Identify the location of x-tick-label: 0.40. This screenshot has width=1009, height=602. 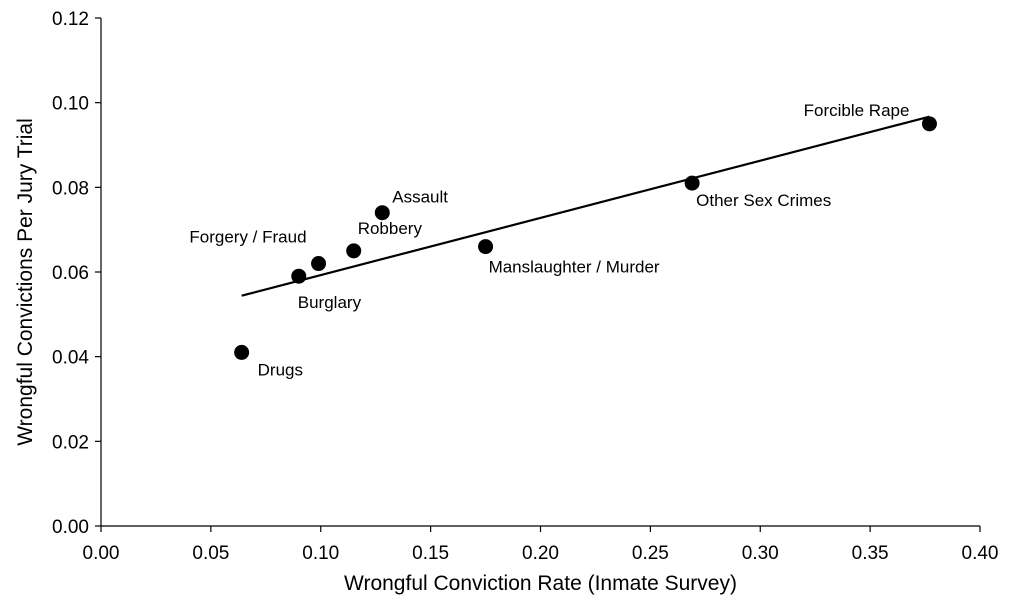
(980, 553).